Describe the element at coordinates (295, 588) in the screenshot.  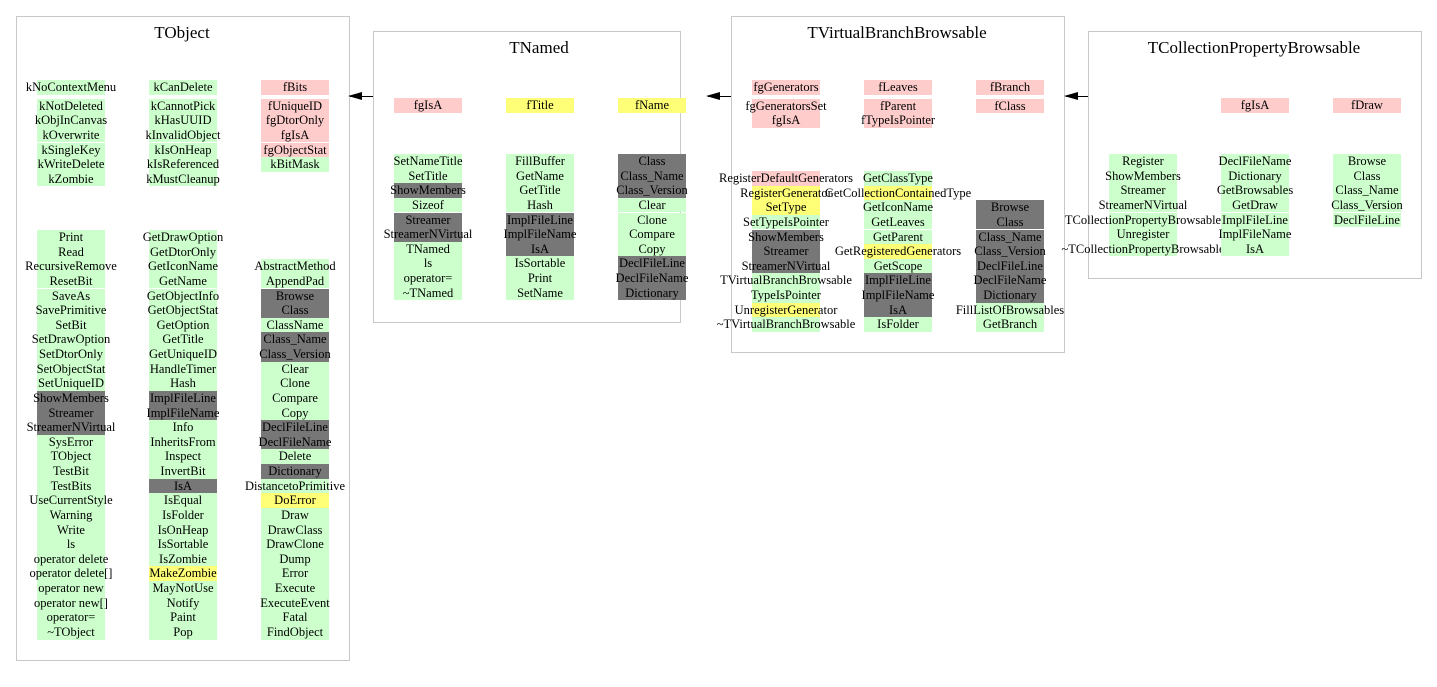
I see `method-cell: Execute` at that location.